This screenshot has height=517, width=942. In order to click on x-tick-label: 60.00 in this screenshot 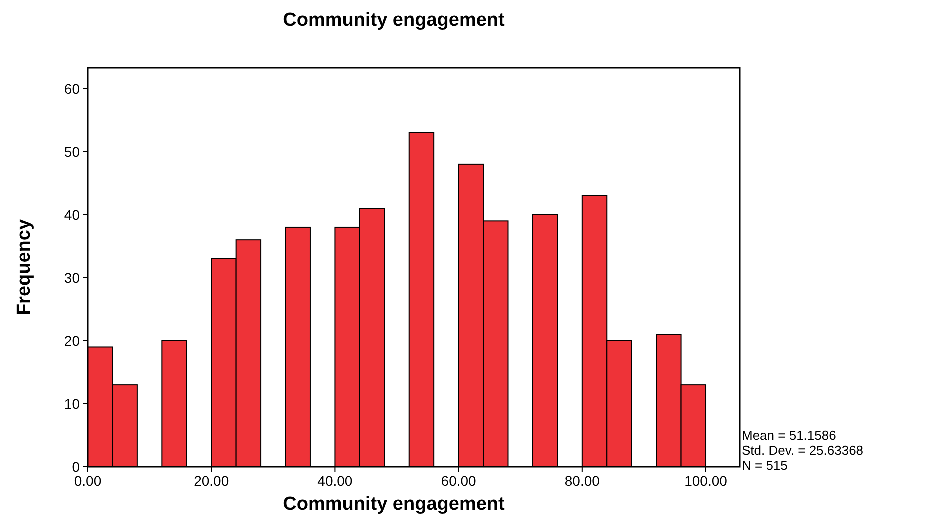, I will do `click(459, 481)`.